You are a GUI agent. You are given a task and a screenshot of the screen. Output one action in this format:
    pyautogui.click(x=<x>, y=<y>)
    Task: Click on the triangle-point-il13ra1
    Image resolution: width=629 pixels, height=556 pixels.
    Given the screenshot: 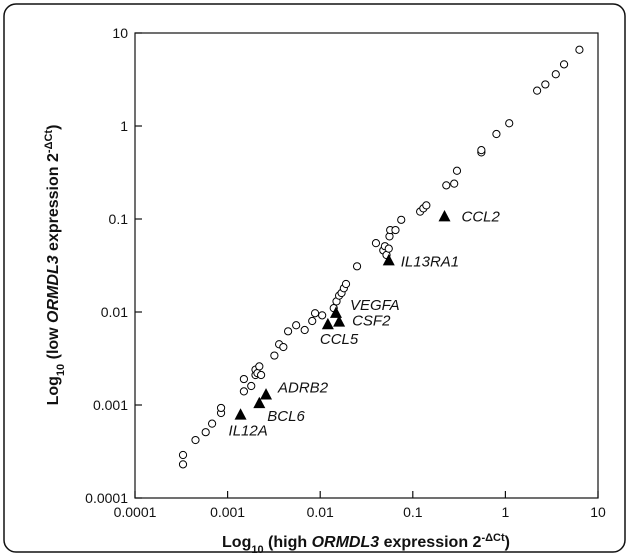 What is the action you would take?
    pyautogui.click(x=388, y=259)
    